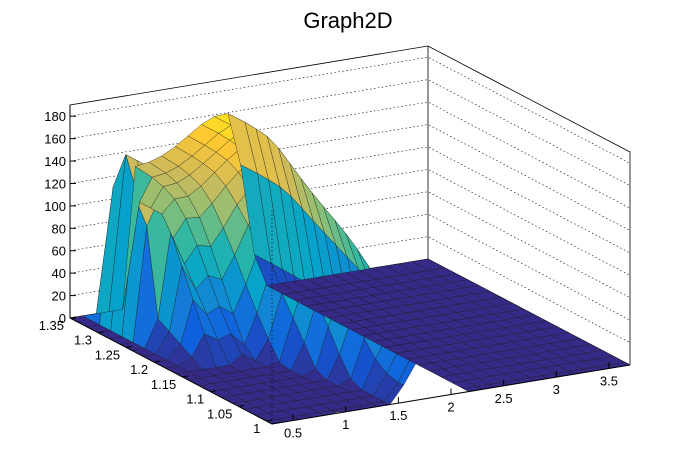 This screenshot has height=472, width=696. What do you see at coordinates (59, 251) in the screenshot?
I see `z-tick-label: 60` at bounding box center [59, 251].